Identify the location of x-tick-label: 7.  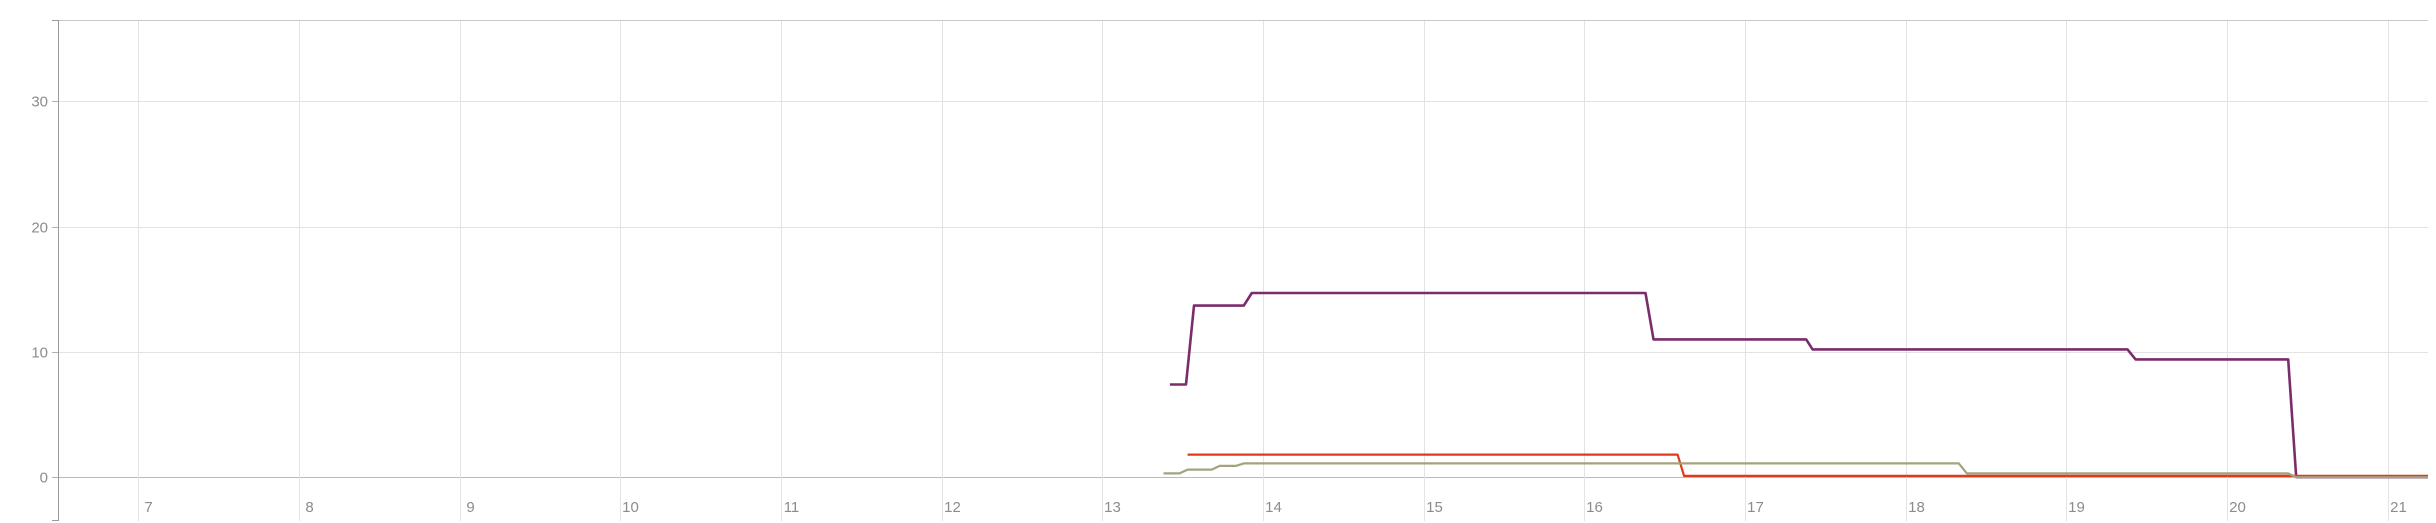
(148, 507).